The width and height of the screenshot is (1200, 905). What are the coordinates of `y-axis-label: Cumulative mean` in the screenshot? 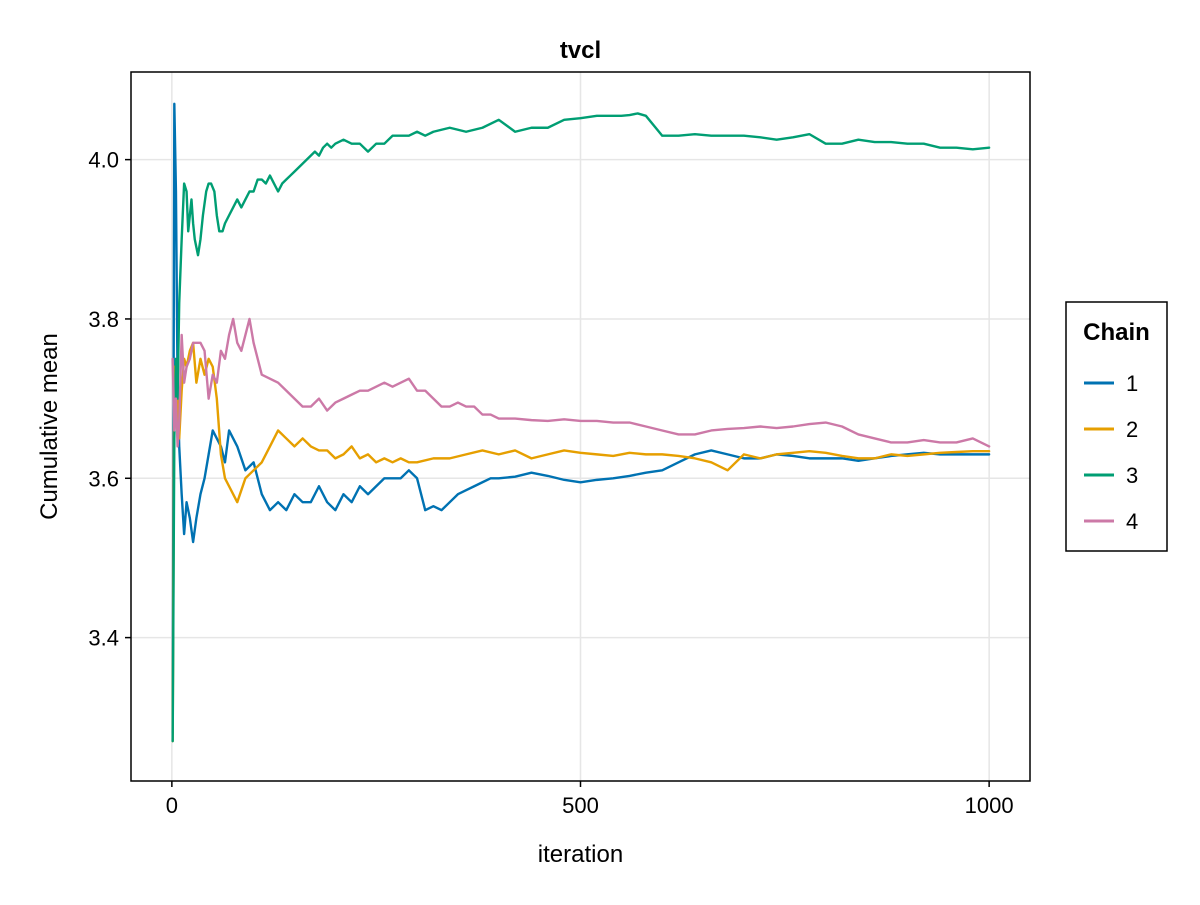 It's located at (49, 426).